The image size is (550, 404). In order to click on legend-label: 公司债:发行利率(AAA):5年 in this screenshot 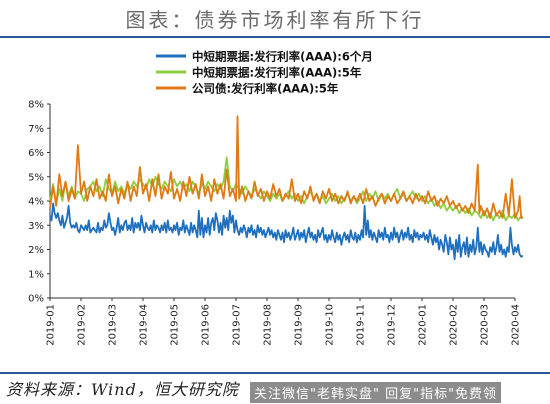, I will do `click(265, 89)`.